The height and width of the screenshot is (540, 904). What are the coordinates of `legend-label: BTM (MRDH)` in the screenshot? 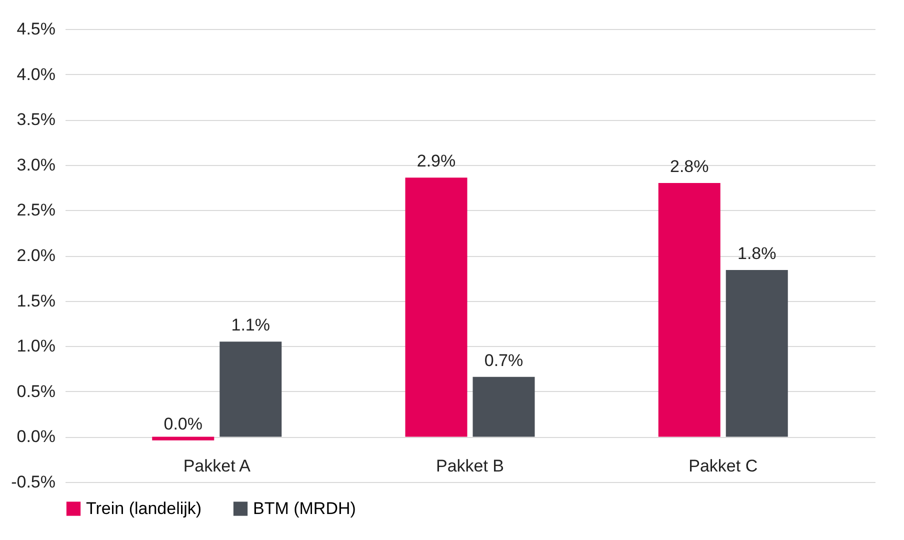 It's located at (304, 508).